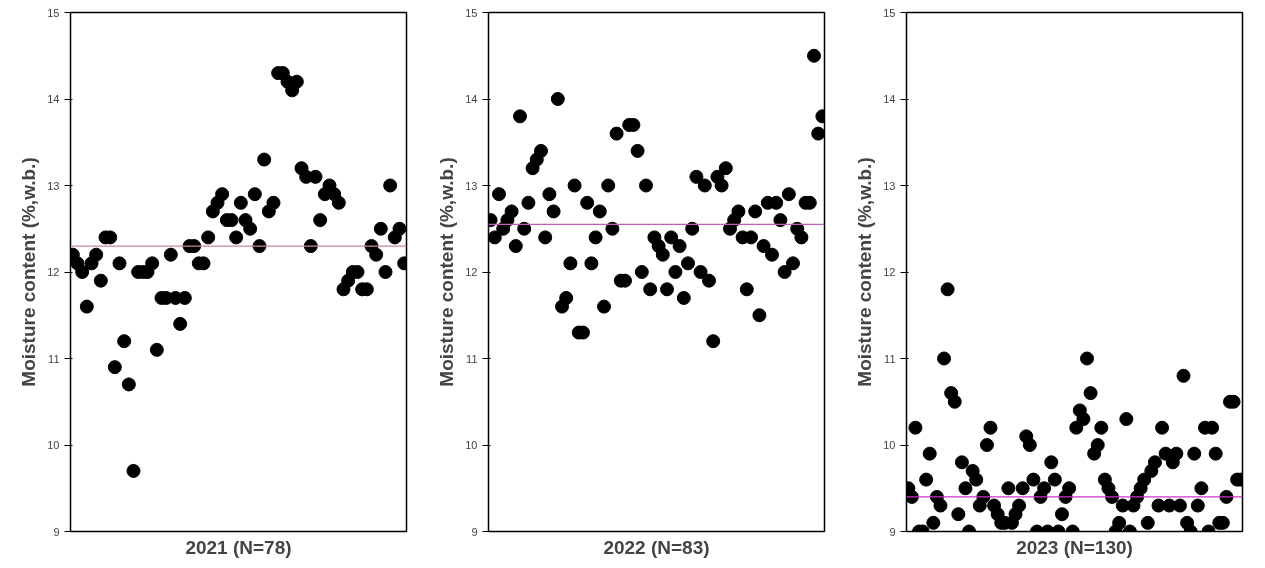  I want to click on x-axis-title: 2023 (N=130), so click(1074, 547).